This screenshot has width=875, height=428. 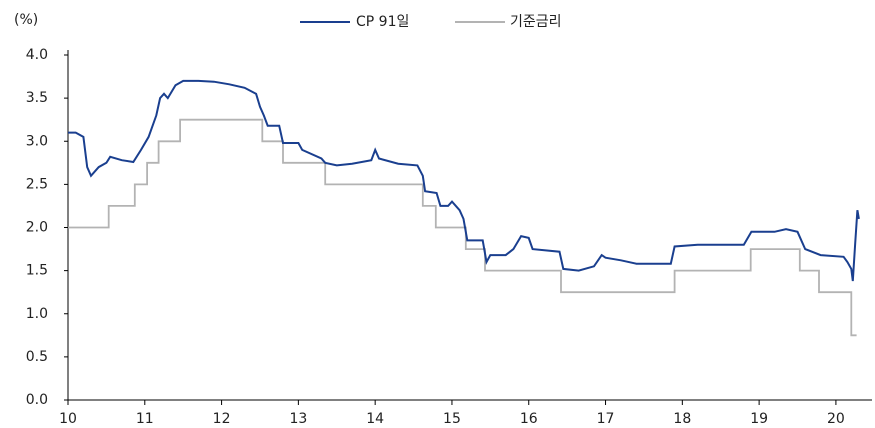 I want to click on y-tick-label: 1.0, so click(x=37, y=314).